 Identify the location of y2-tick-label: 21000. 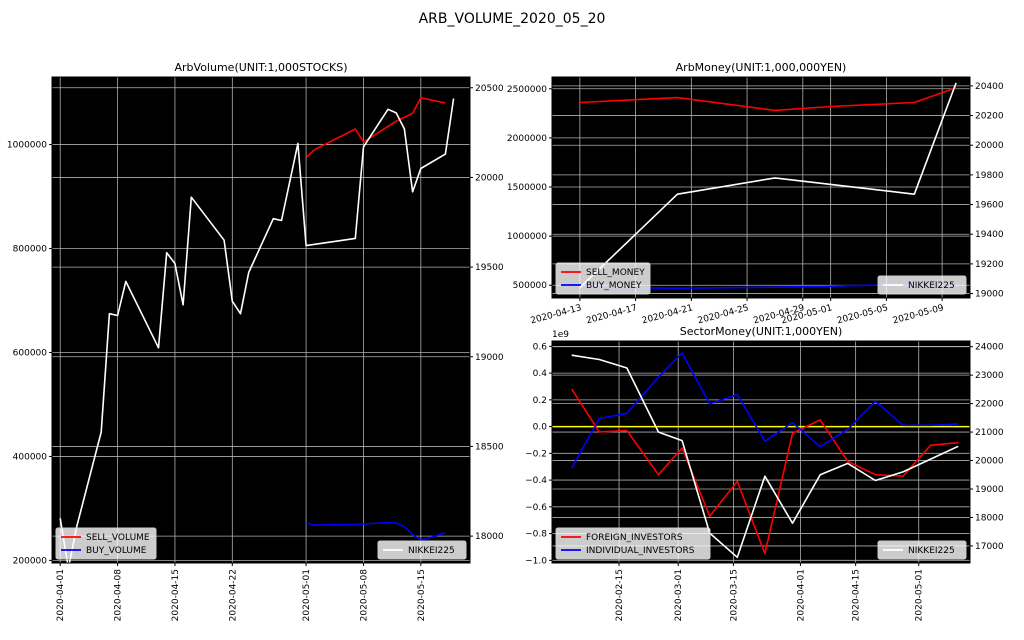
(989, 433).